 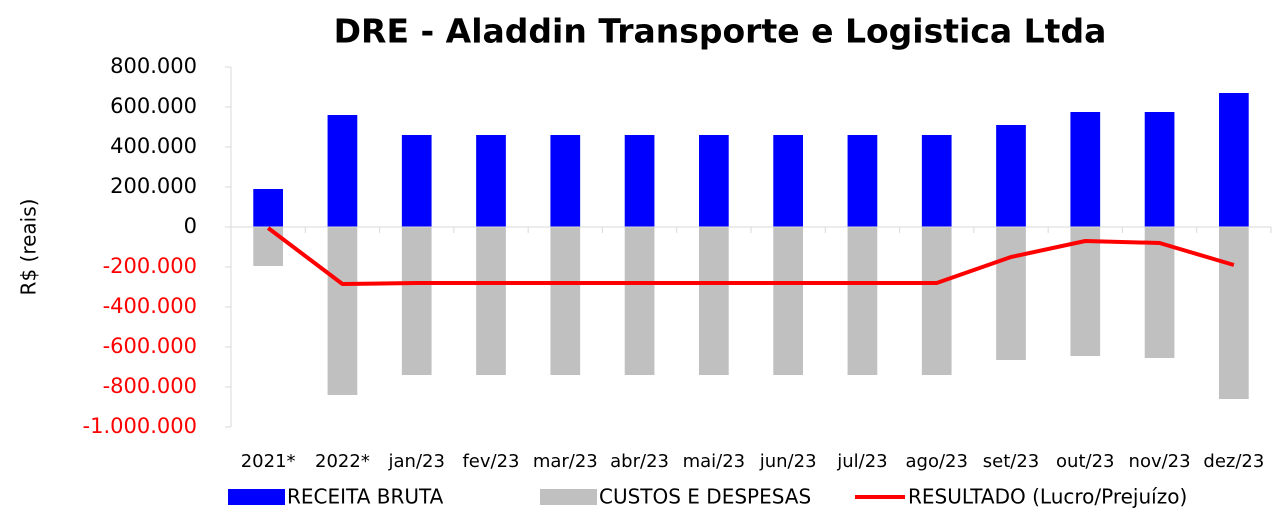 What do you see at coordinates (705, 497) in the screenshot?
I see `legend-label: CUSTOS E DESPESAS` at bounding box center [705, 497].